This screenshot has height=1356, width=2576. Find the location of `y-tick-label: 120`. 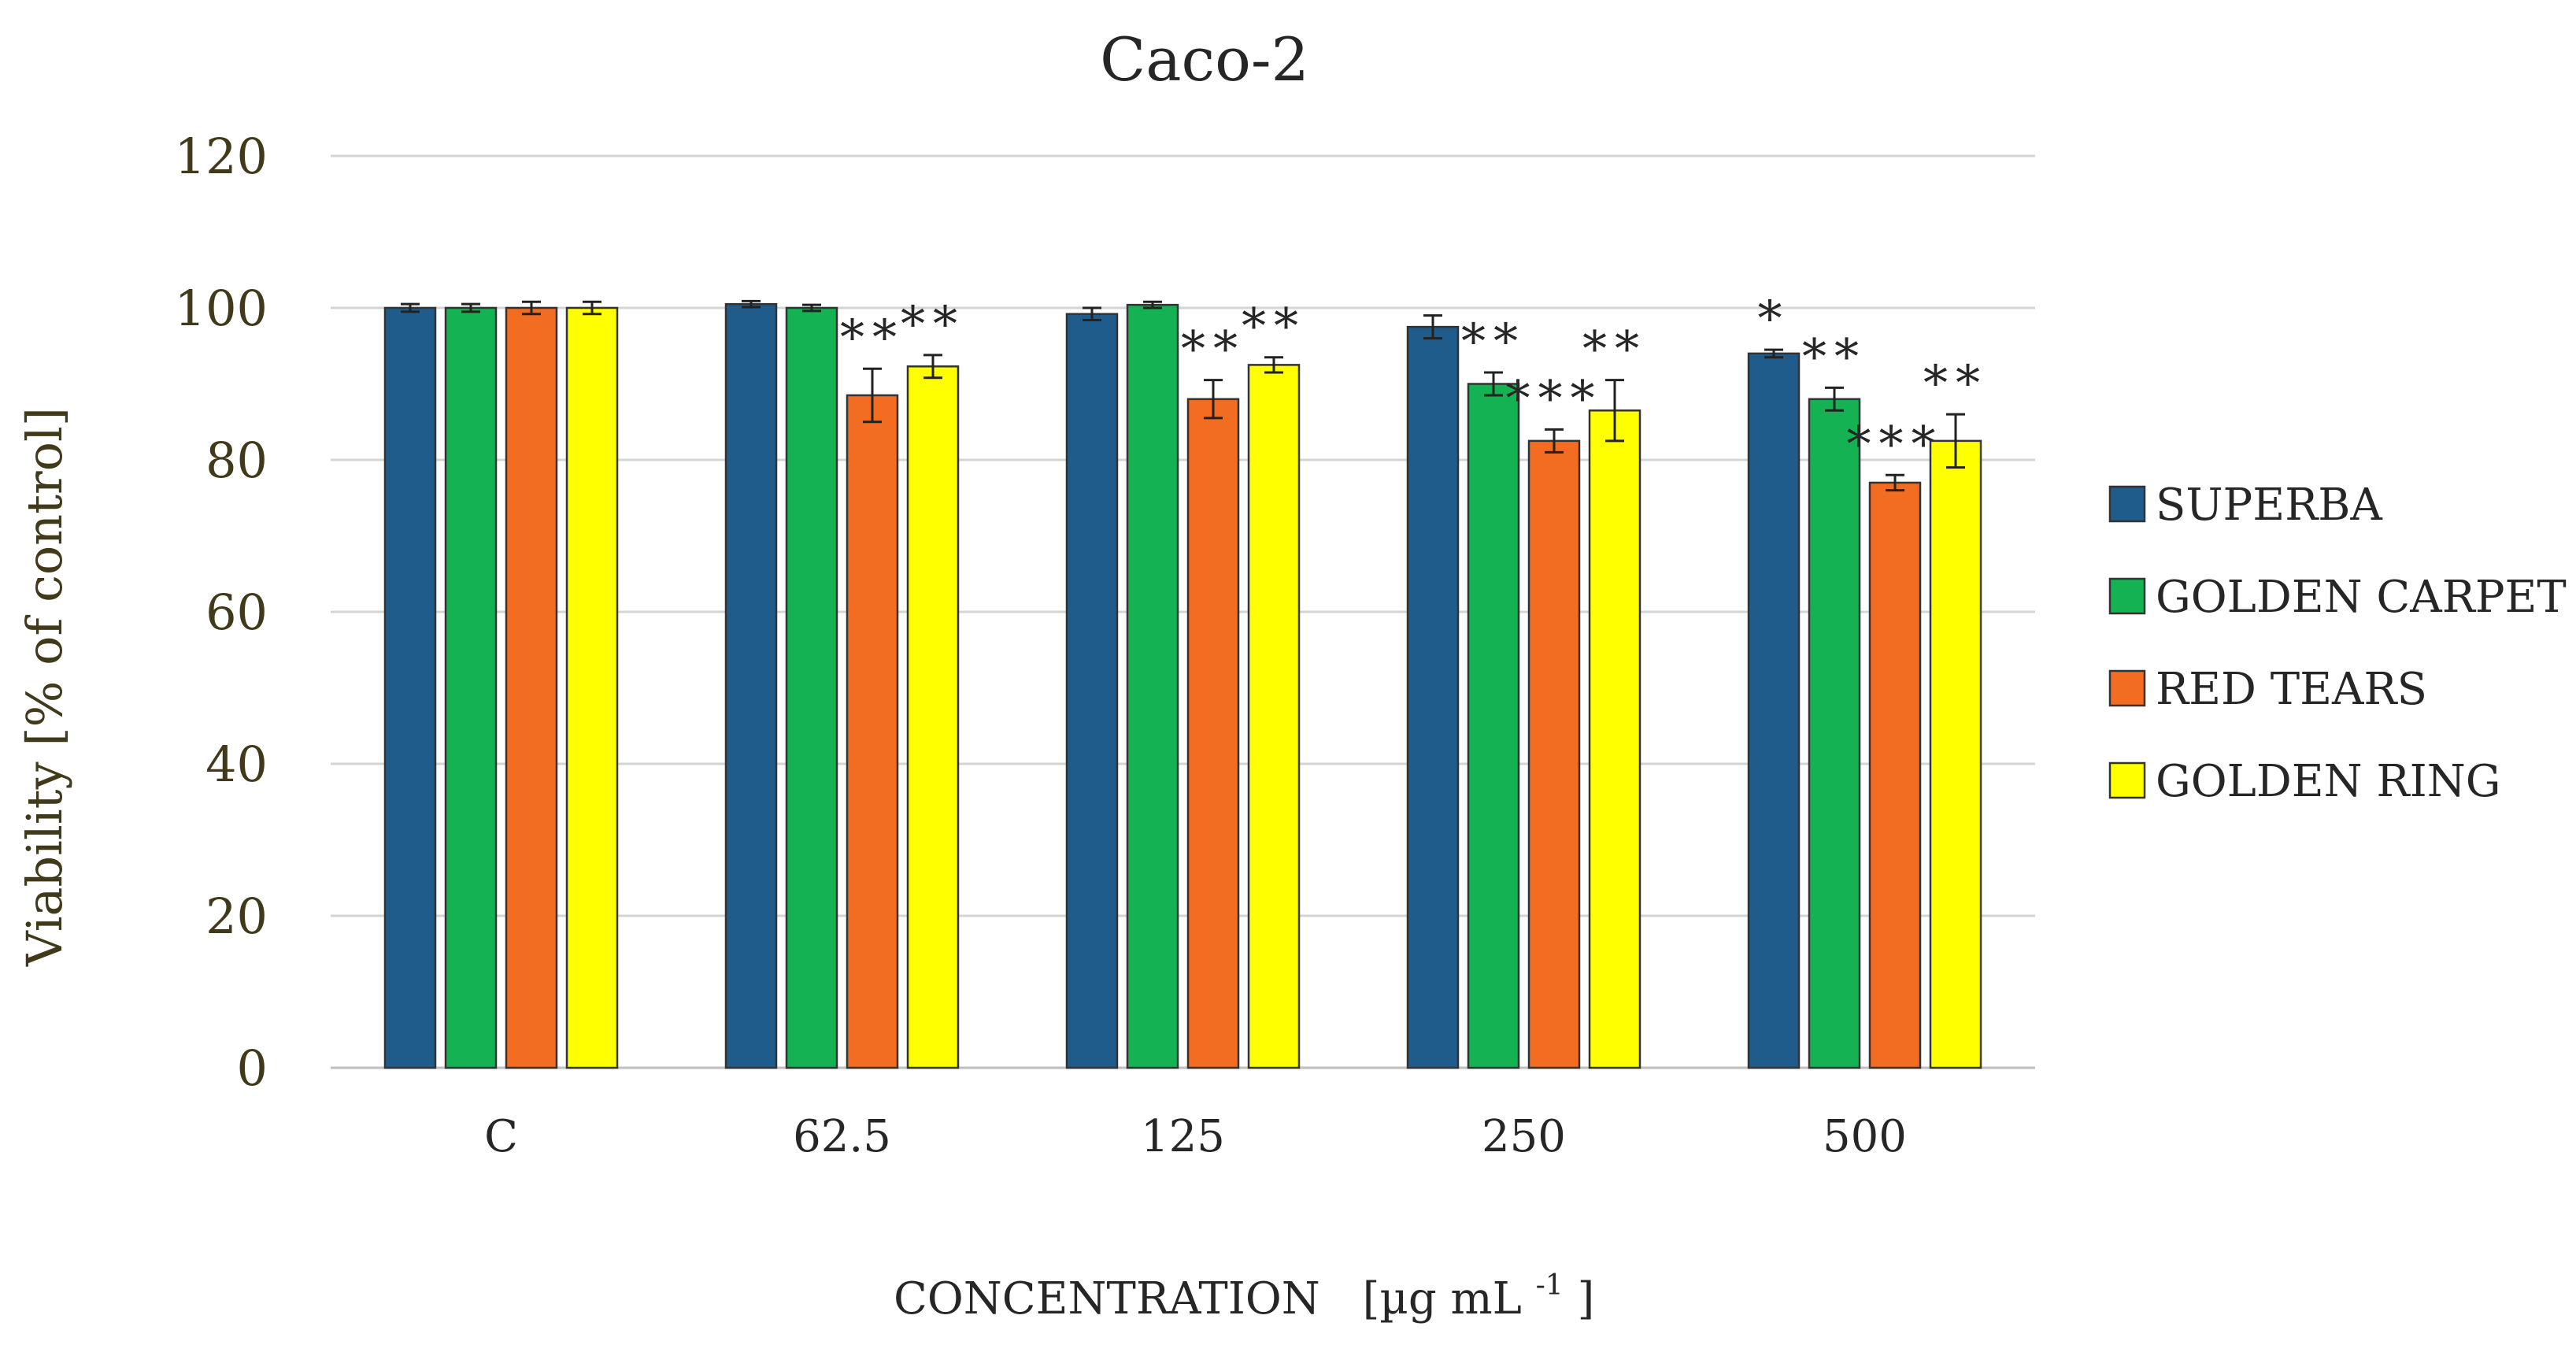

y-tick-label: 120 is located at coordinates (221, 157).